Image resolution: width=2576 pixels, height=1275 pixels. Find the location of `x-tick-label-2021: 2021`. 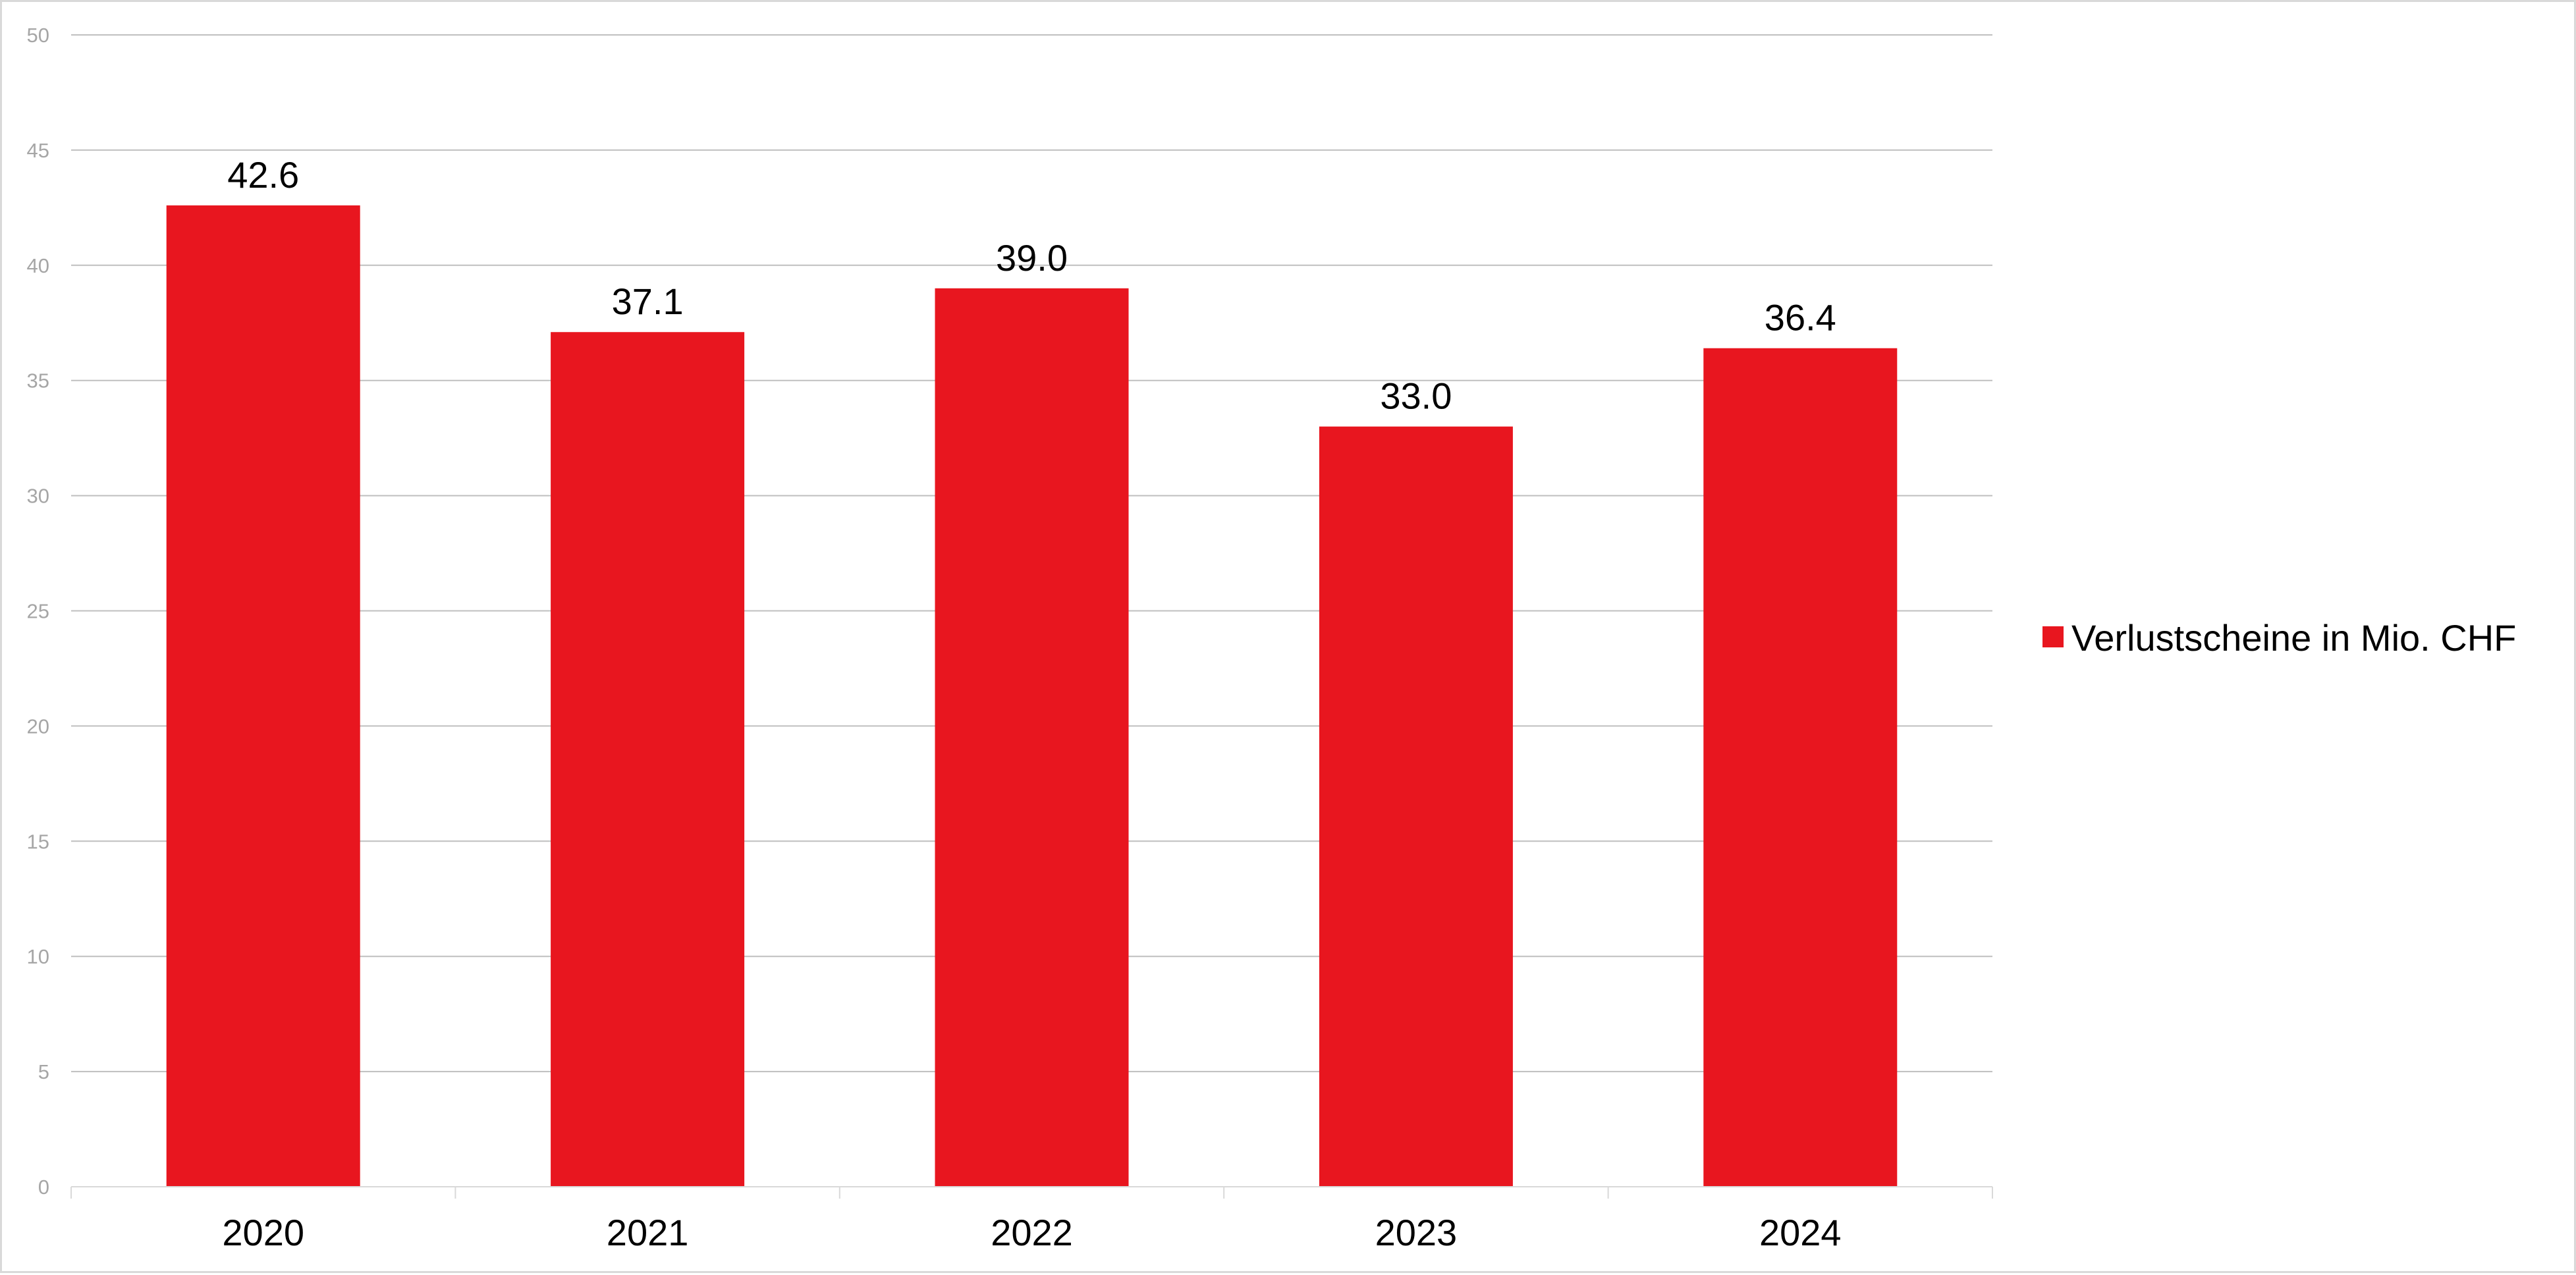

x-tick-label-2021: 2021 is located at coordinates (648, 1232).